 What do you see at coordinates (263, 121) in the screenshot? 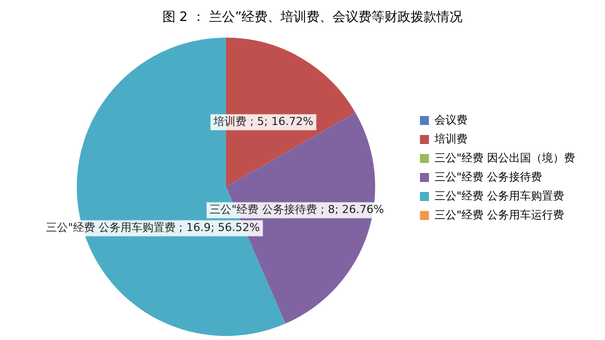
I see `data-label: 培训费 ; 5; 16.72%` at bounding box center [263, 121].